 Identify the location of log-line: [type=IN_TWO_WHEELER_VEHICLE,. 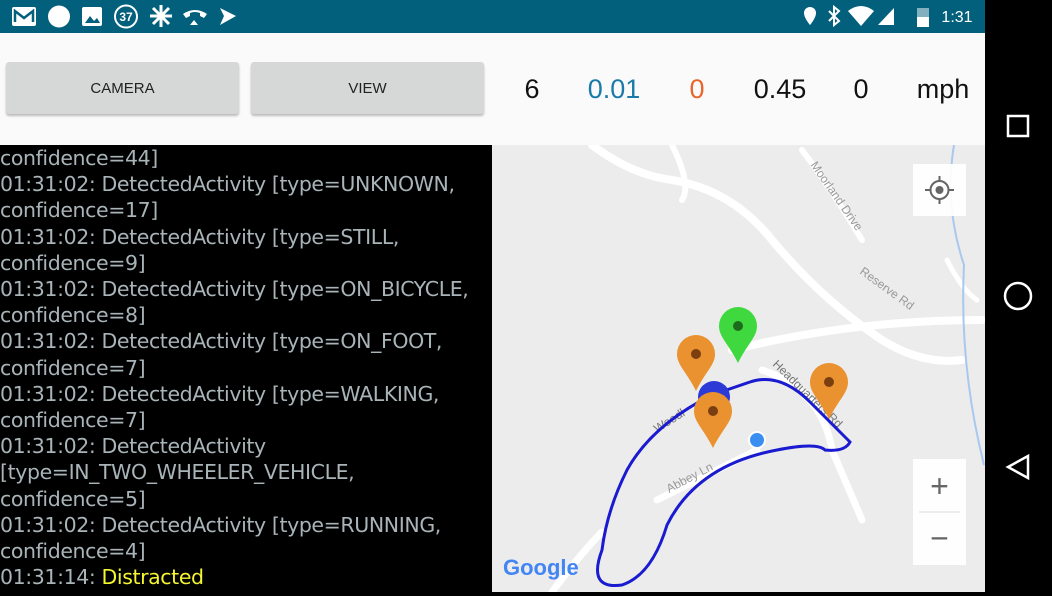
(177, 472).